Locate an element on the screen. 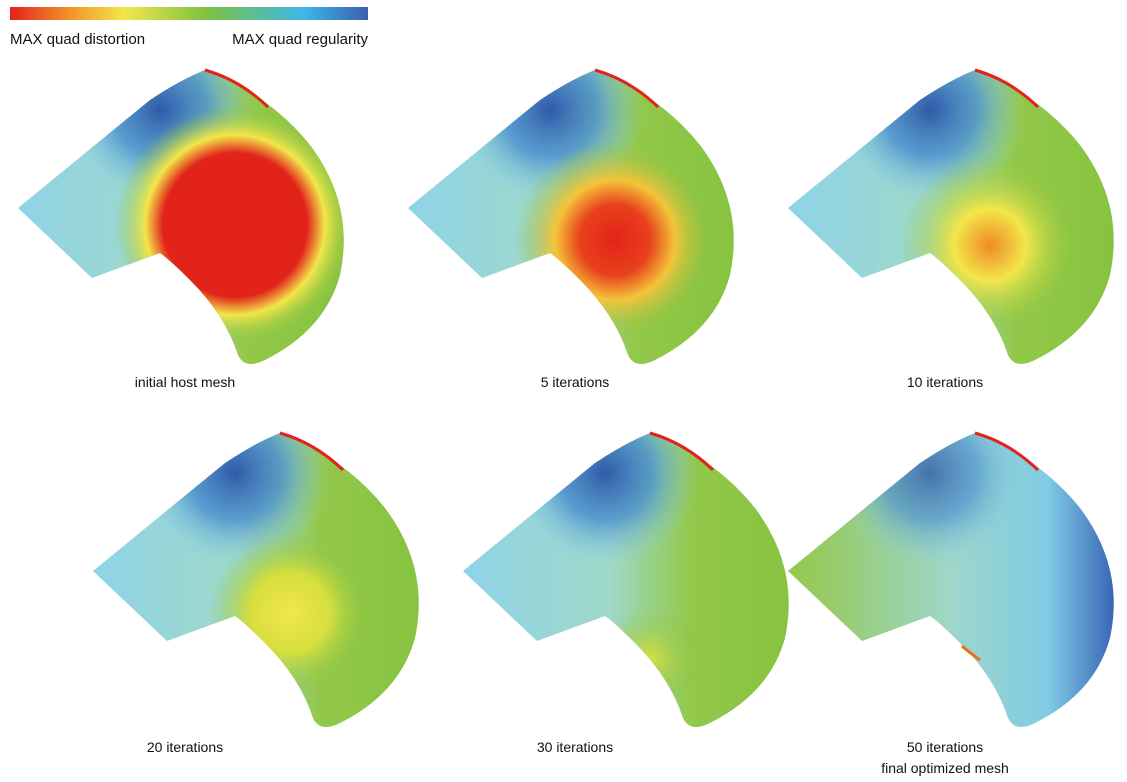  legend-left-label: MAX quad distortion is located at coordinates (77, 39).